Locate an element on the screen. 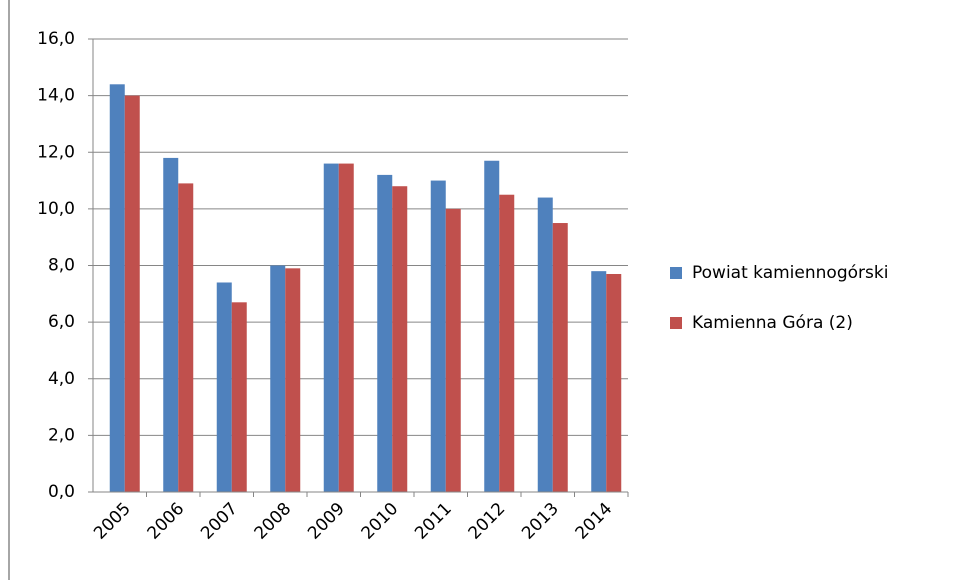 The width and height of the screenshot is (962, 580). x-tick-label: 2011 is located at coordinates (433, 521).